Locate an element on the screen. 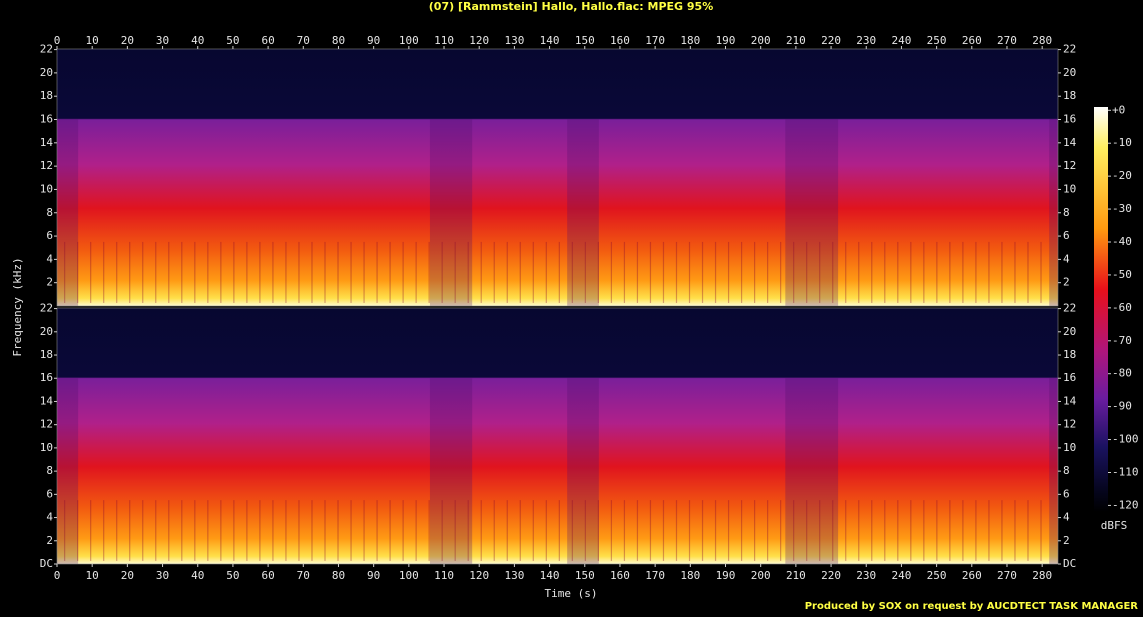 This screenshot has width=1143, height=617. colorbar-tick-label: +0 is located at coordinates (1118, 109).